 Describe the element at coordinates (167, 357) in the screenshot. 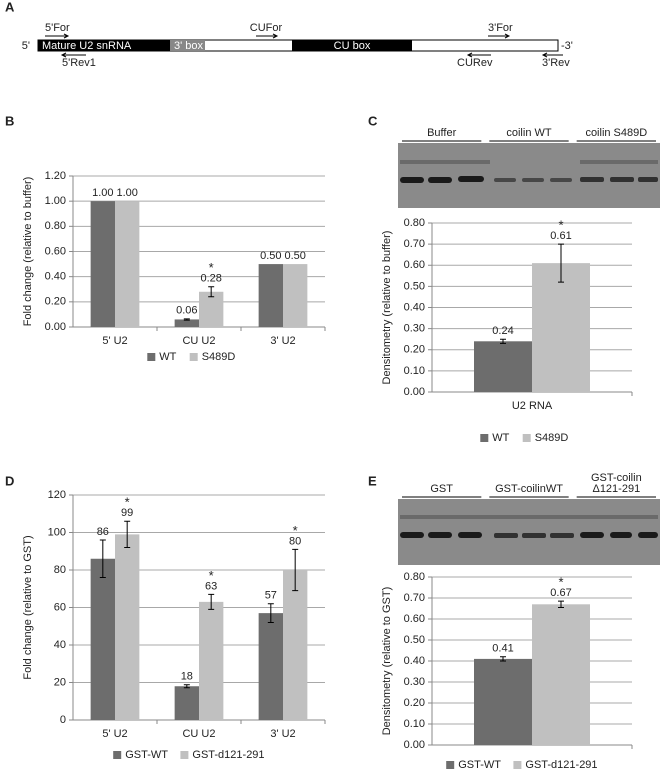

I see `legend-label: WT` at that location.